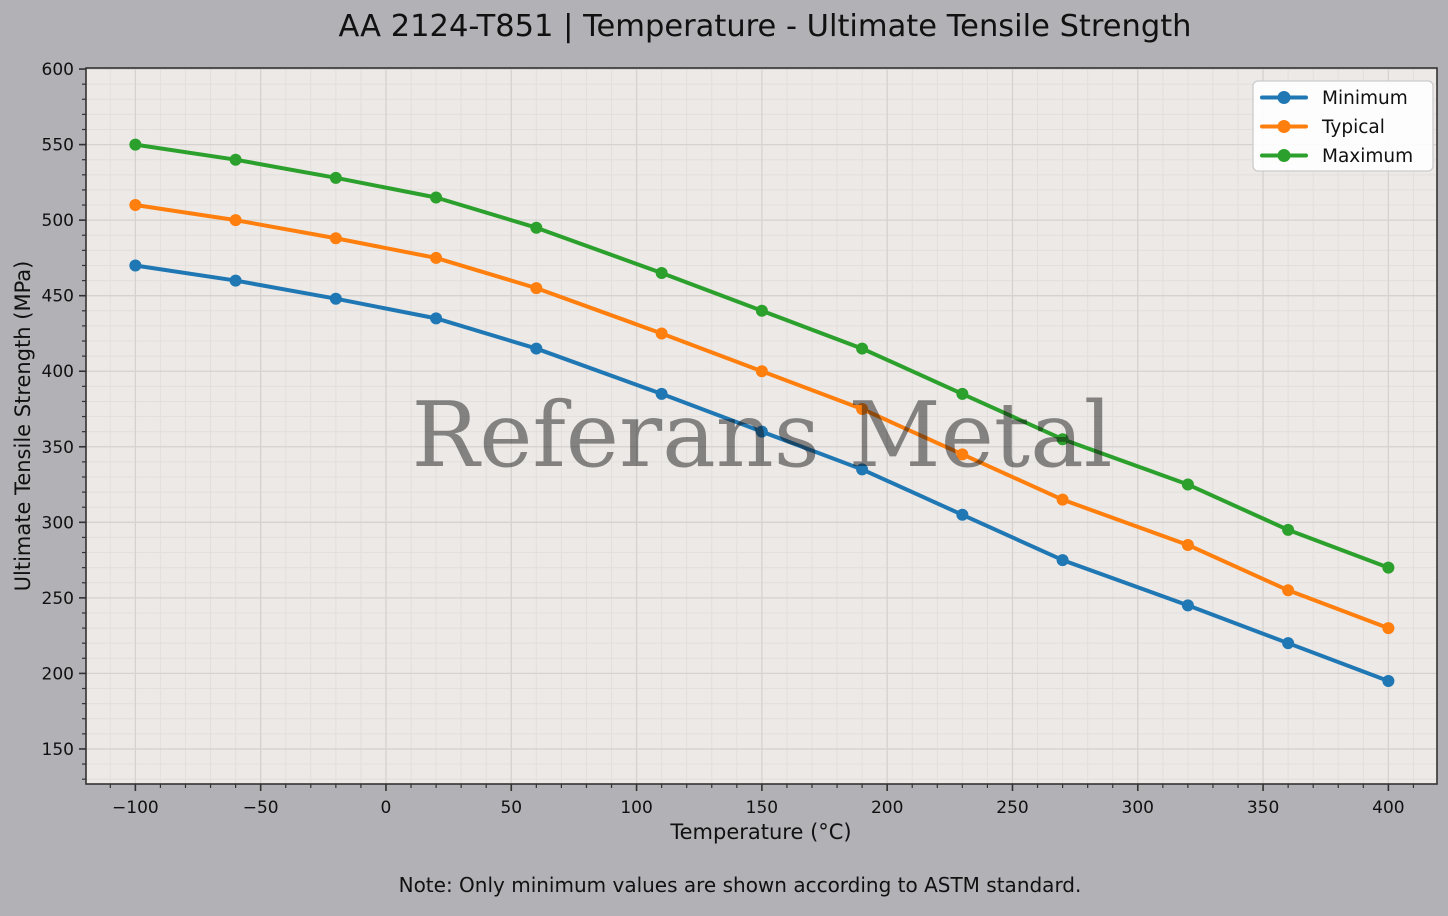 This screenshot has height=916, width=1448. I want to click on x-tick-label: 300, so click(1138, 808).